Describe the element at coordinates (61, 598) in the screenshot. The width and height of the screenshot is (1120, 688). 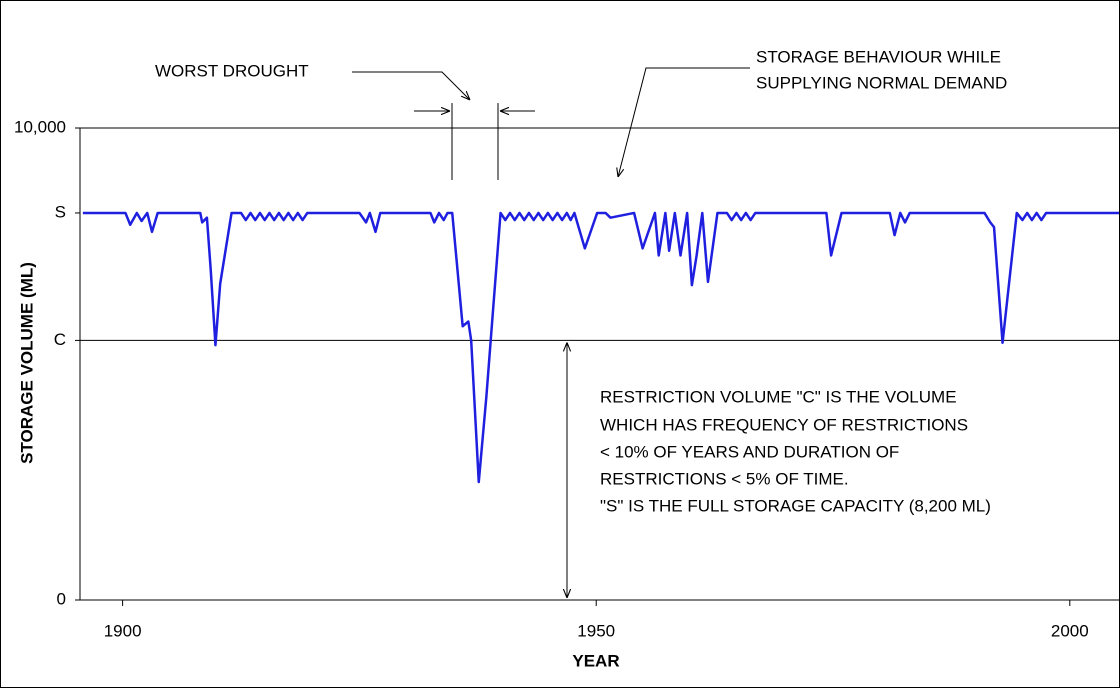
I see `y-tick-label: 0` at that location.